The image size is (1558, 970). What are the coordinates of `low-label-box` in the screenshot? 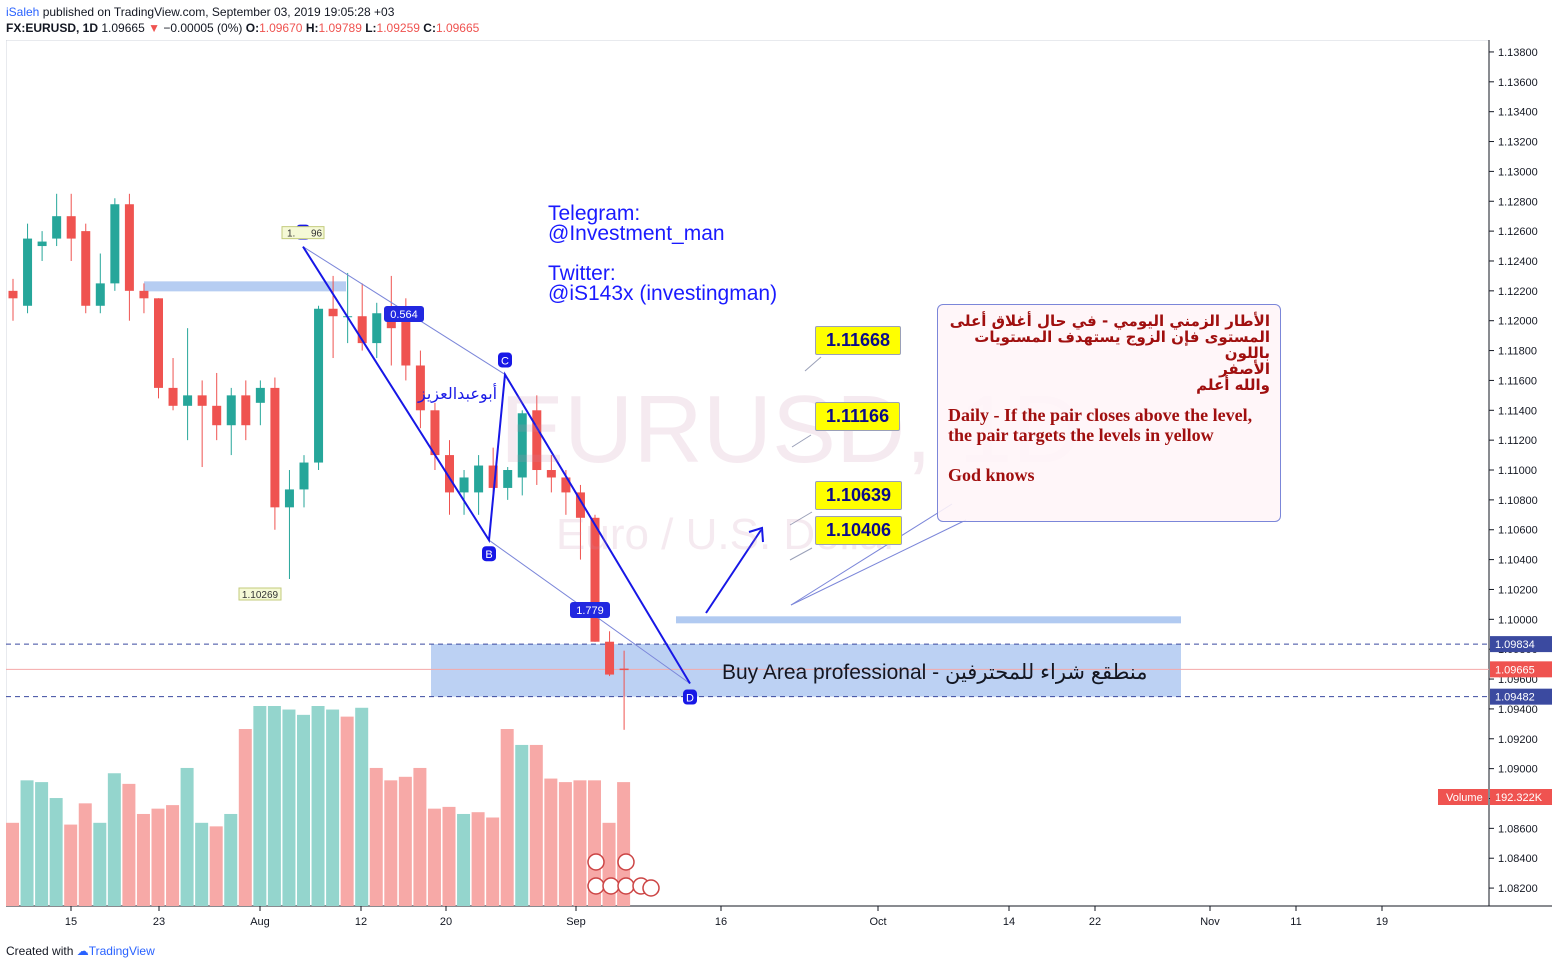 It's located at (260, 594).